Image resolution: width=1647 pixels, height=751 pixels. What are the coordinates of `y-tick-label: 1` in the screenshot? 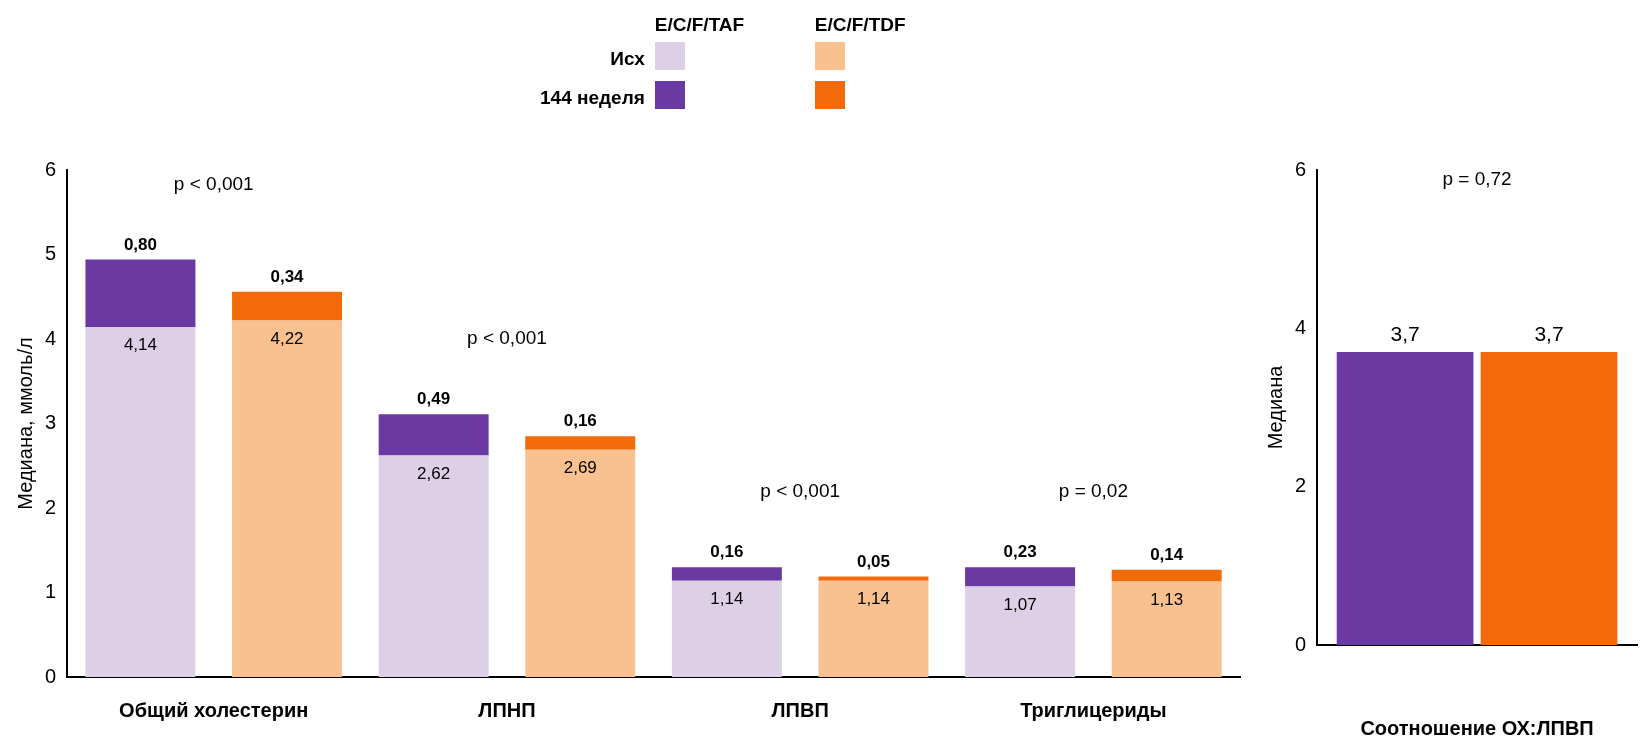 It's located at (51, 591).